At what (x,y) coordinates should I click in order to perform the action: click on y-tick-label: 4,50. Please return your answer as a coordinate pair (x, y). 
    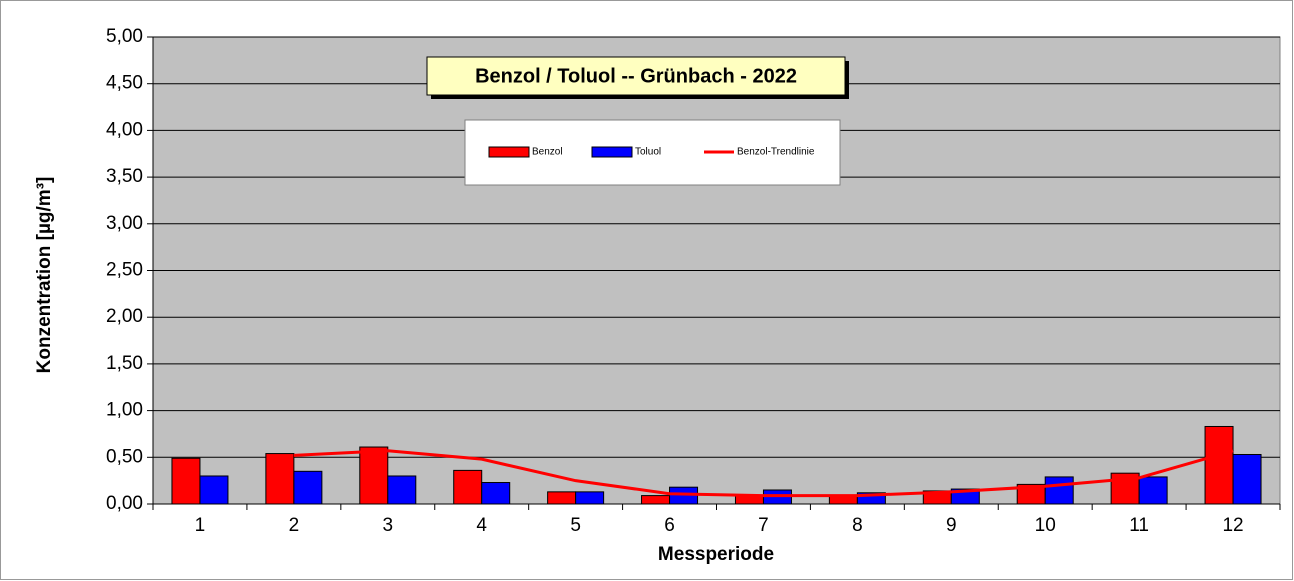
    Looking at the image, I should click on (124, 83).